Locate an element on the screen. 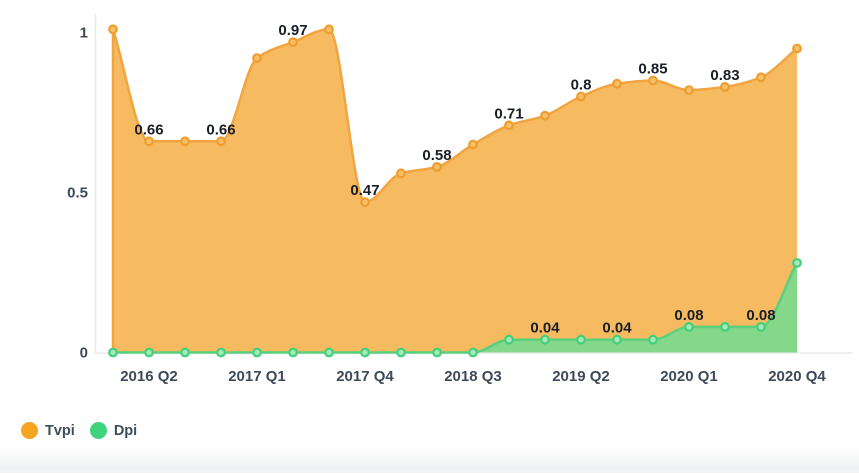 This screenshot has width=859, height=473. legend-item-dpi: Dpi is located at coordinates (113, 430).